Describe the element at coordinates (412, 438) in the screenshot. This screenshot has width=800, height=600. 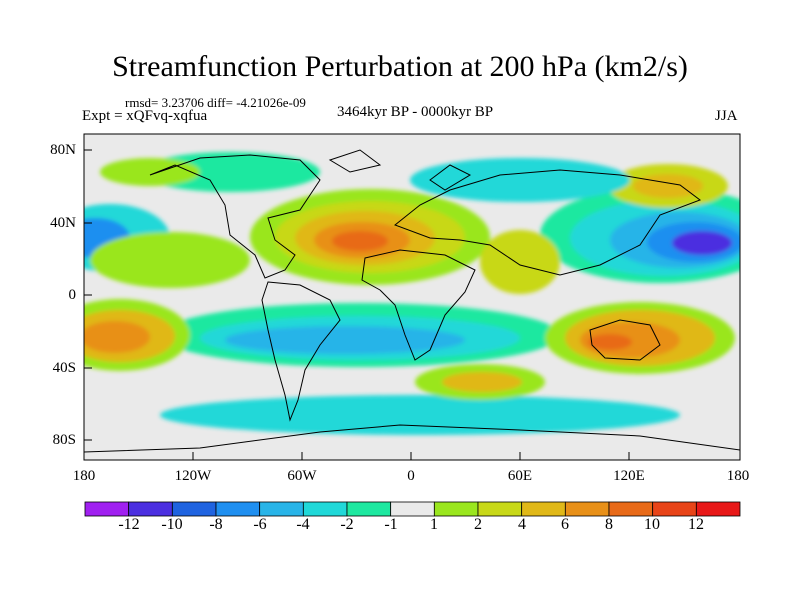
I see `coast-antarctica` at that location.